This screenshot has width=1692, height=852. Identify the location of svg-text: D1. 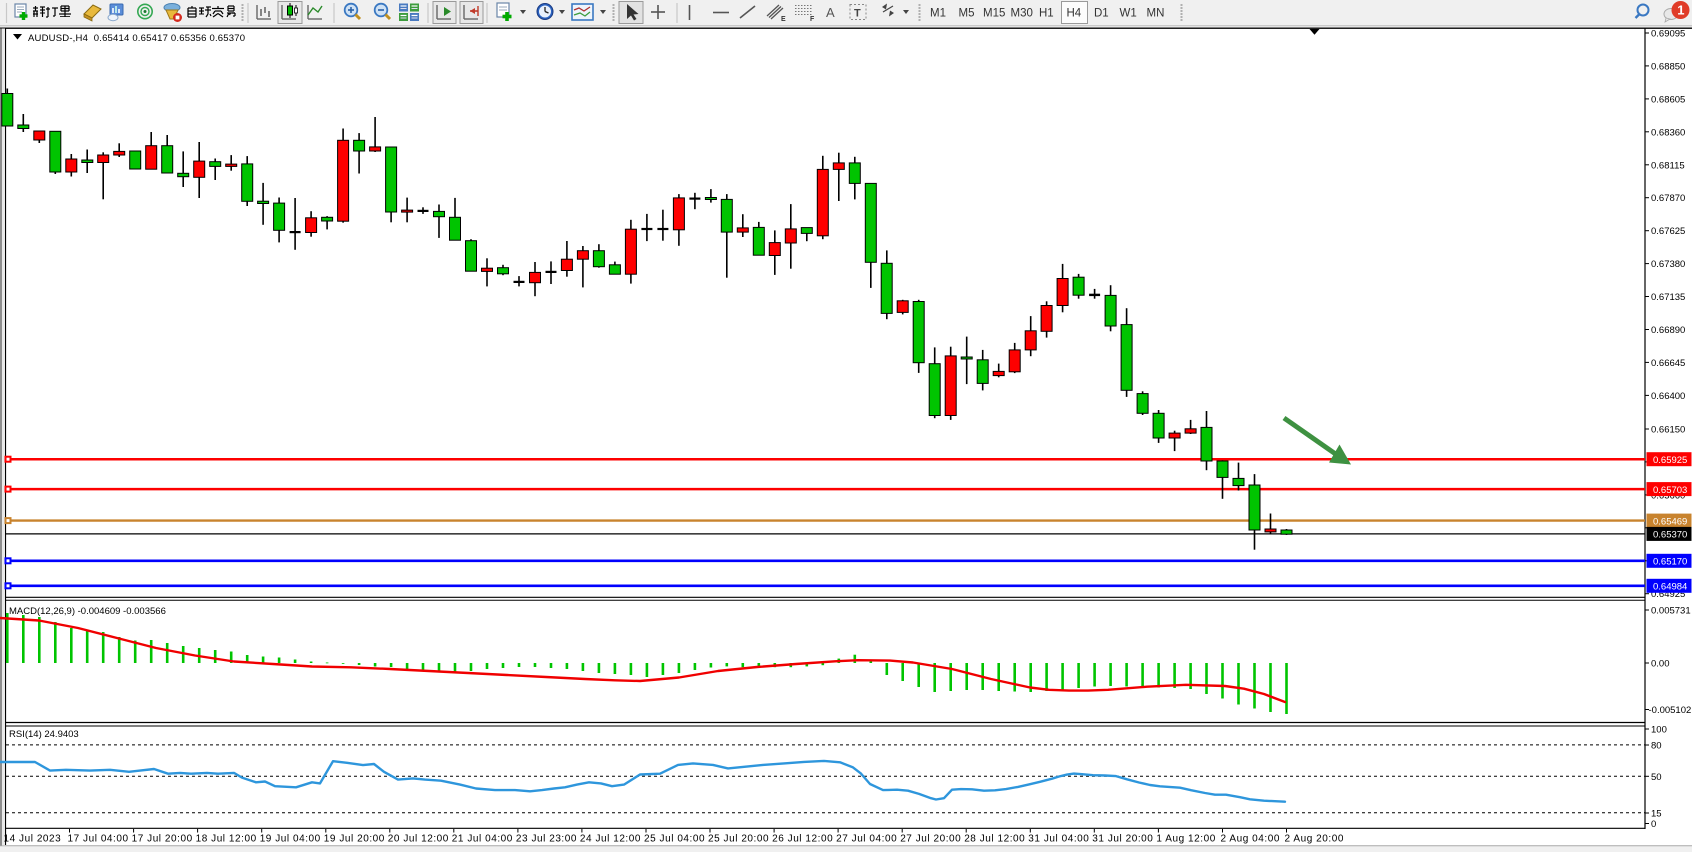
(1101, 14).